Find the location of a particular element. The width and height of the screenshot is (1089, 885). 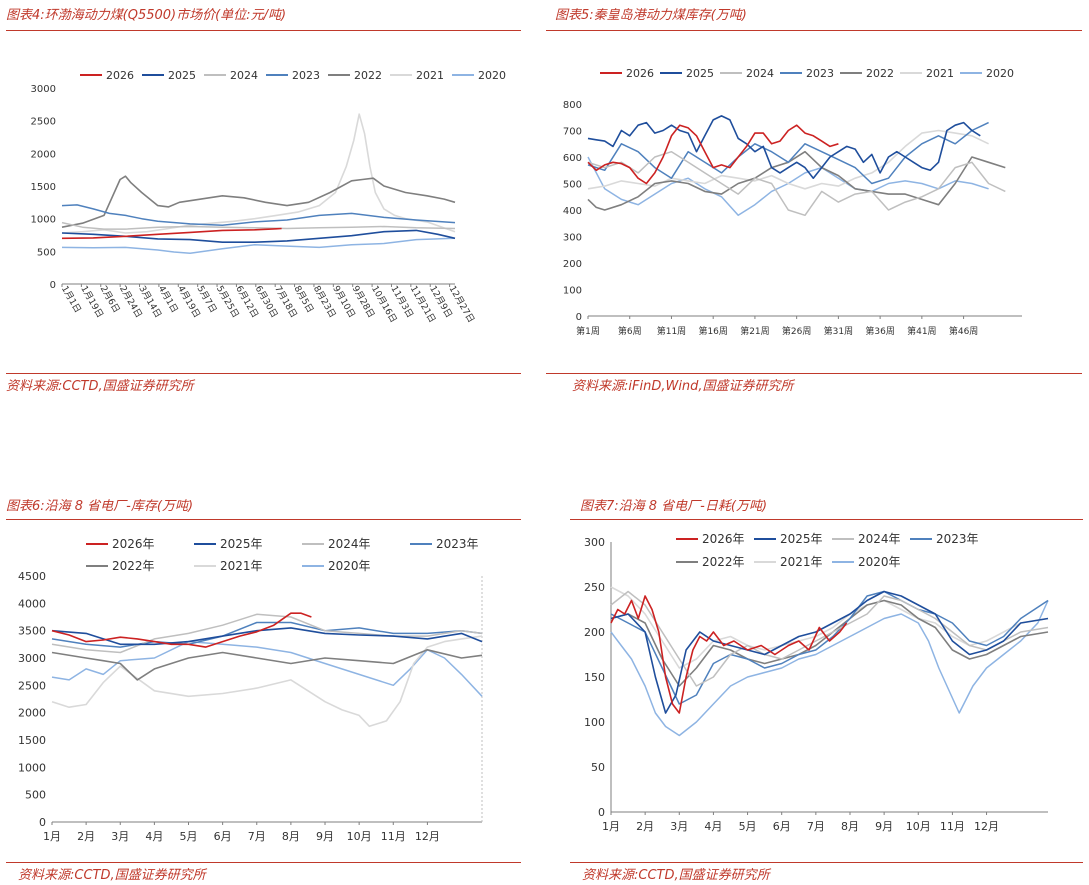

x-tick-label: 9月 is located at coordinates (325, 836).